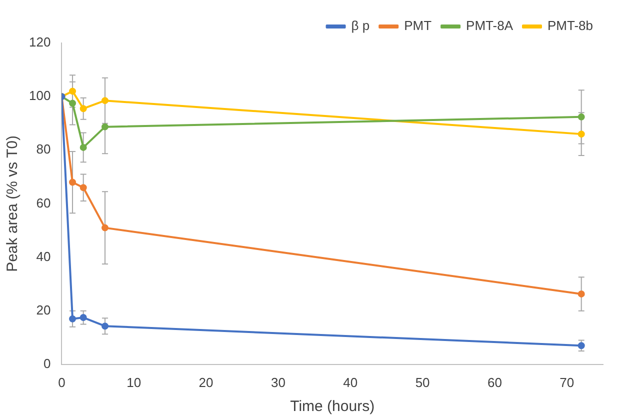 This screenshot has height=420, width=623. What do you see at coordinates (360, 26) in the screenshot?
I see `legend-label: β p` at bounding box center [360, 26].